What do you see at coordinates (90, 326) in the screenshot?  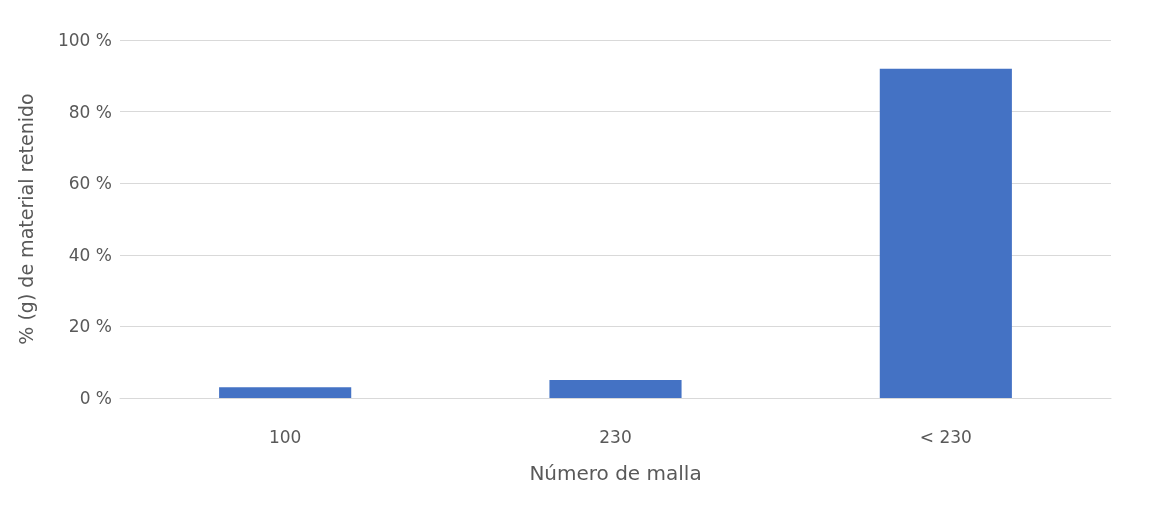 I see `y-tick-label: 20 %` at bounding box center [90, 326].